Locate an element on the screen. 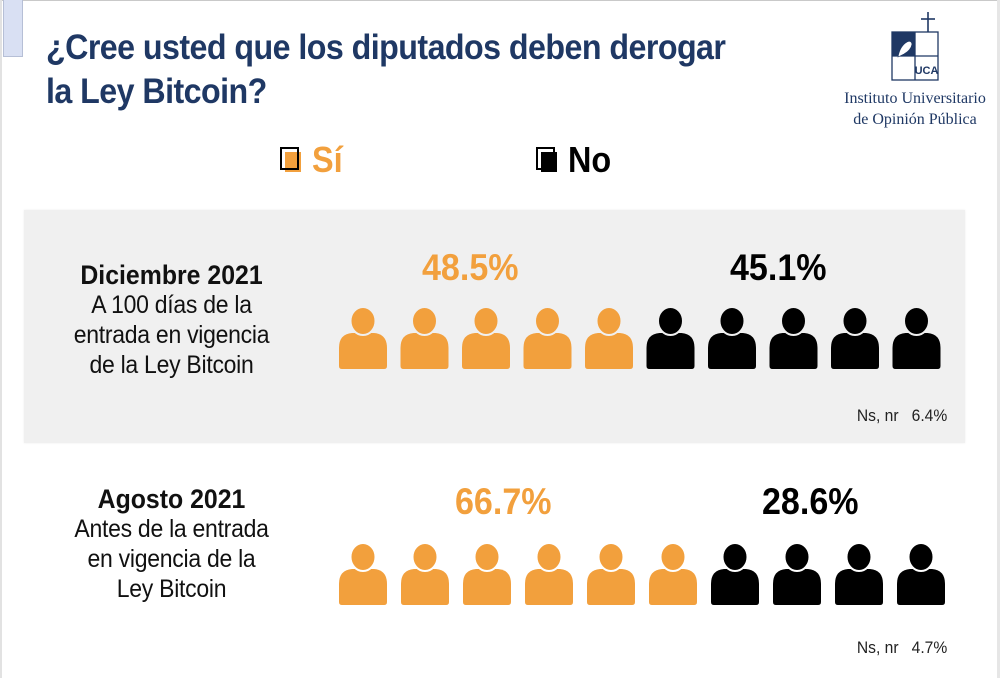  si-percent-label: 66.7% is located at coordinates (503, 501).